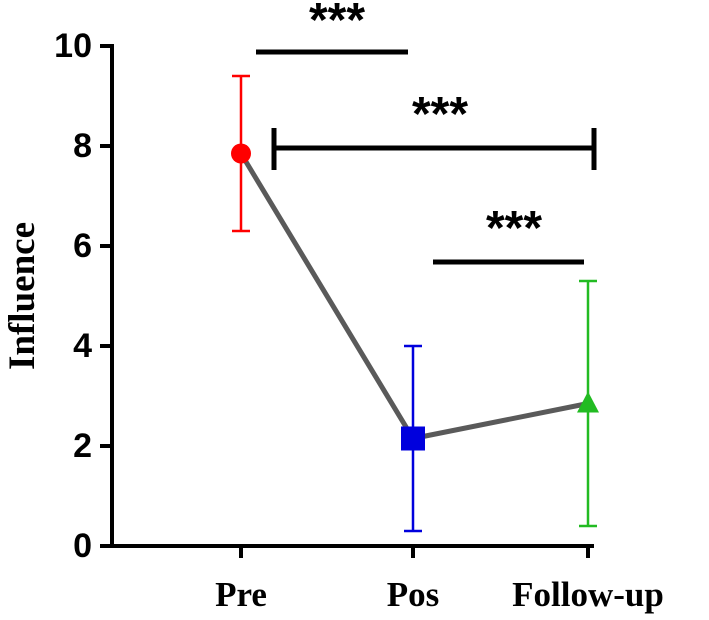  I want to click on x-ticks: Pre Pos Follow-up, so click(439, 580).